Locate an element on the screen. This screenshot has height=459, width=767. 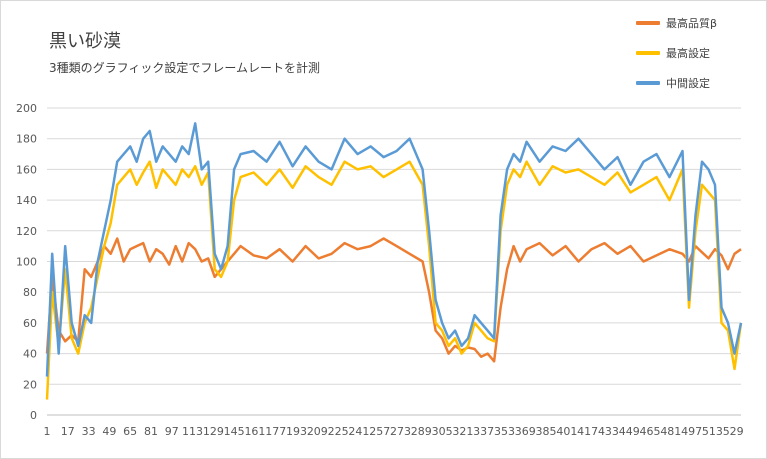
x-tick-label: 177 is located at coordinates (275, 431).